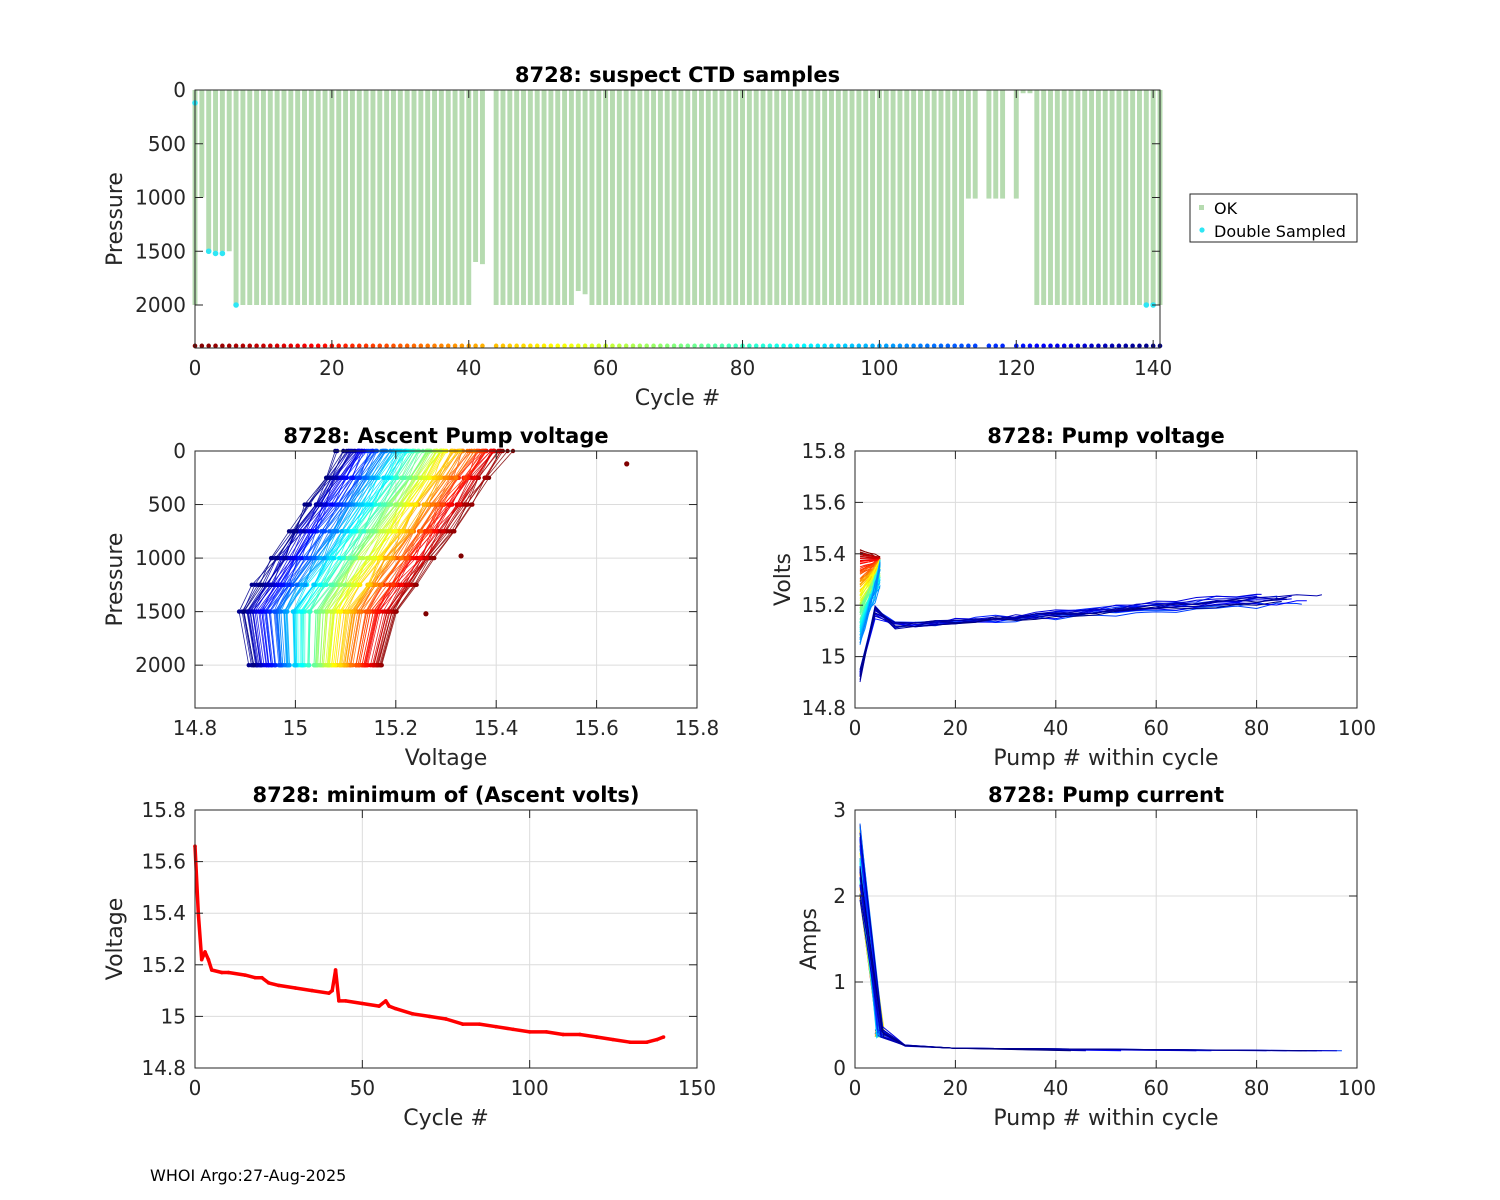 Image resolution: width=1500 pixels, height=1200 pixels. Describe the element at coordinates (236, 305) in the screenshot. I see `double-sampled-point` at that location.